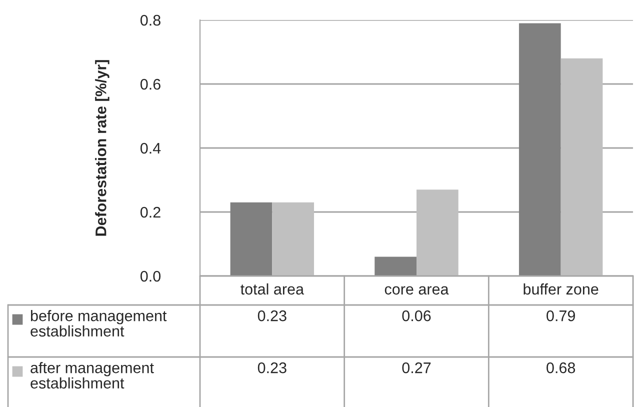 The image size is (634, 407). I want to click on legend-label: before management establishment, so click(98, 323).